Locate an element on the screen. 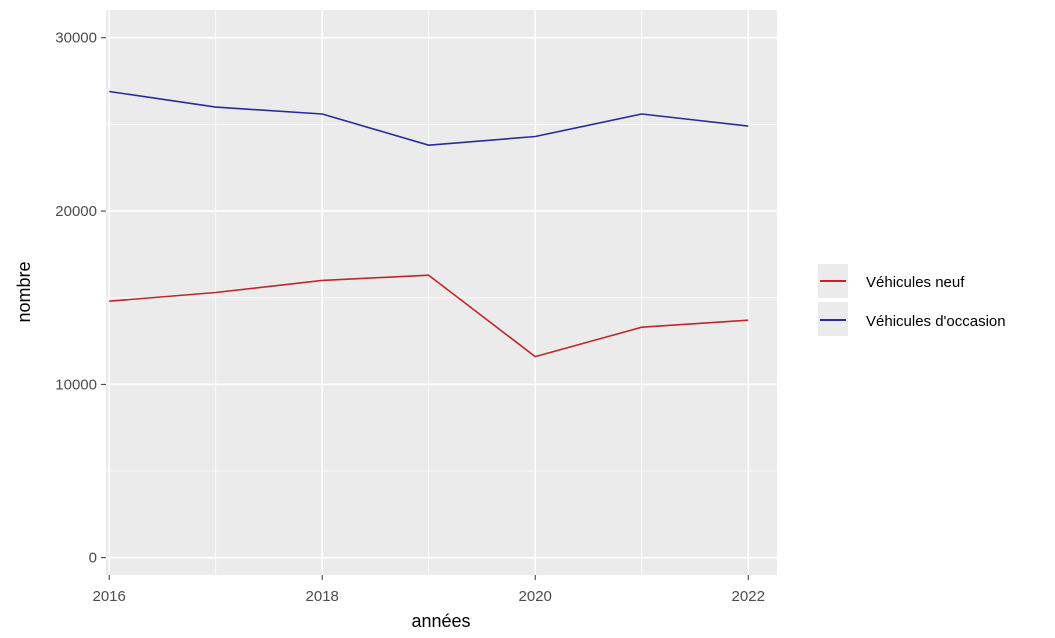 The image size is (1055, 638). x-tick-label: 2016 is located at coordinates (109, 596).